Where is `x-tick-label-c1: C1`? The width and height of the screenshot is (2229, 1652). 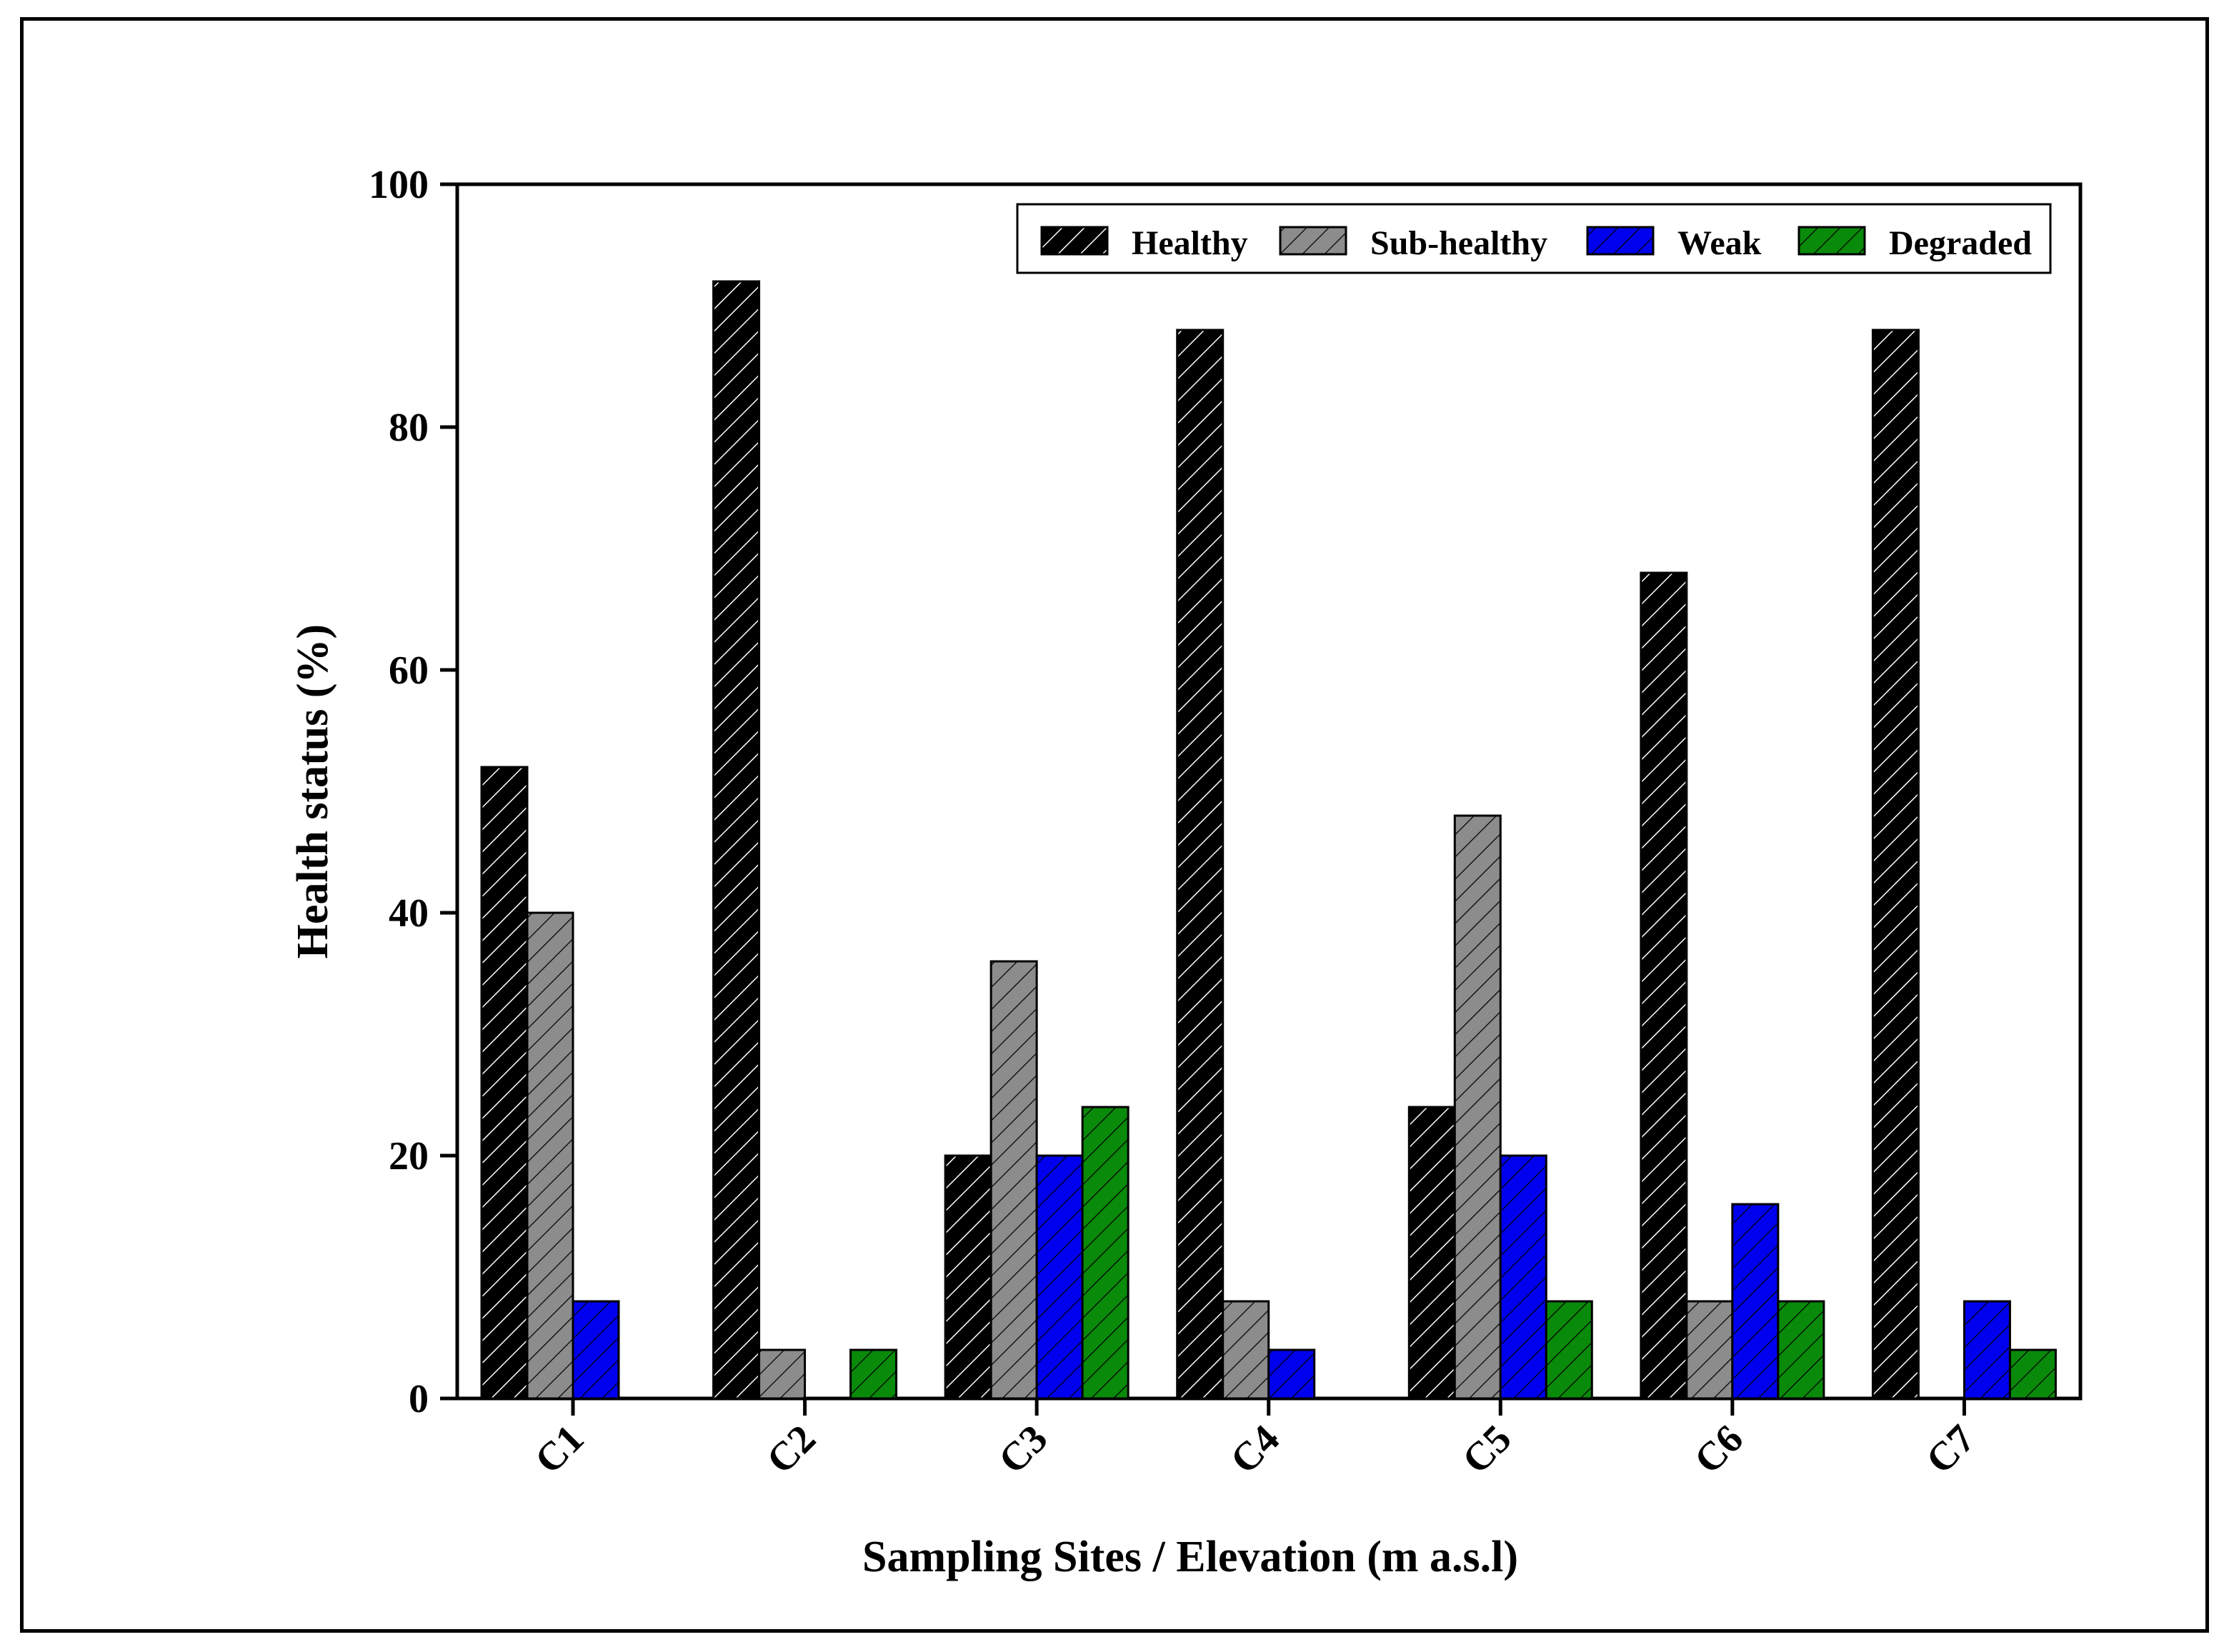
x-tick-label-c1: C1 is located at coordinates (559, 1449).